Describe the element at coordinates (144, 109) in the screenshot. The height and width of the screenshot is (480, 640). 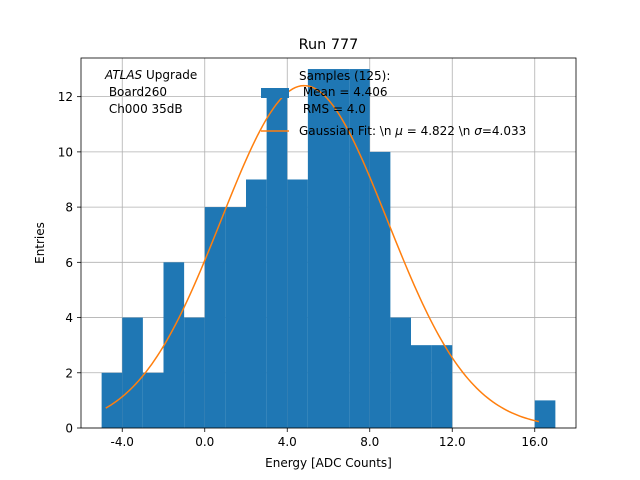
I see `channel-label: Ch000 35dB` at that location.